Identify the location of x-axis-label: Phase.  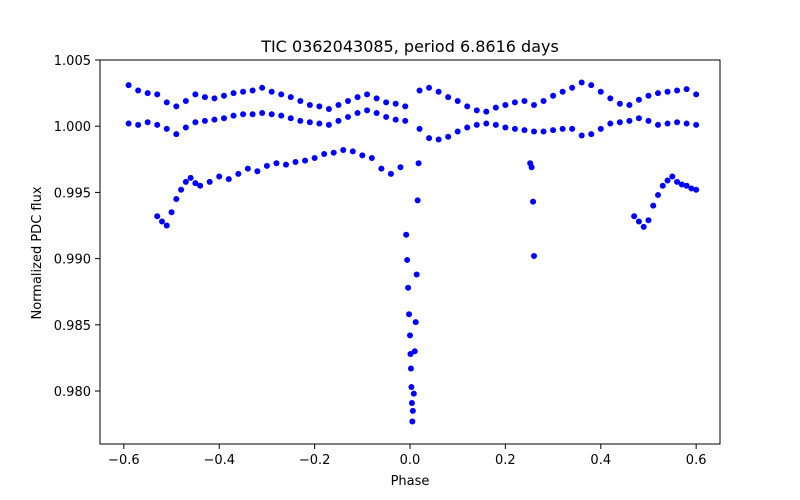
(410, 481).